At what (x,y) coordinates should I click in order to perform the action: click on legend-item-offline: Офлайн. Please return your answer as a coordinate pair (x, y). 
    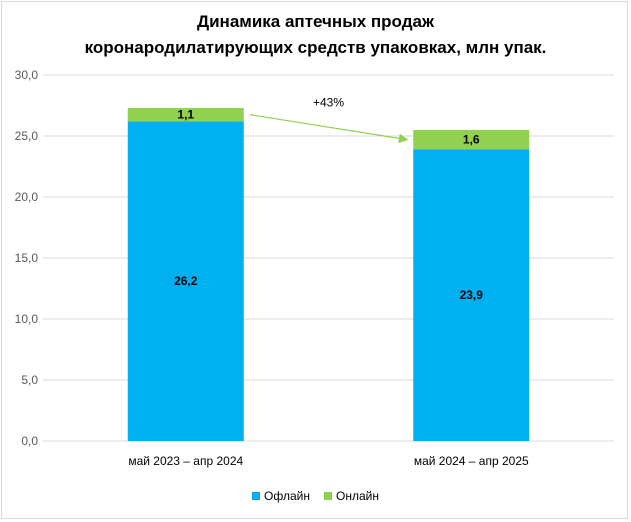
    Looking at the image, I should click on (281, 496).